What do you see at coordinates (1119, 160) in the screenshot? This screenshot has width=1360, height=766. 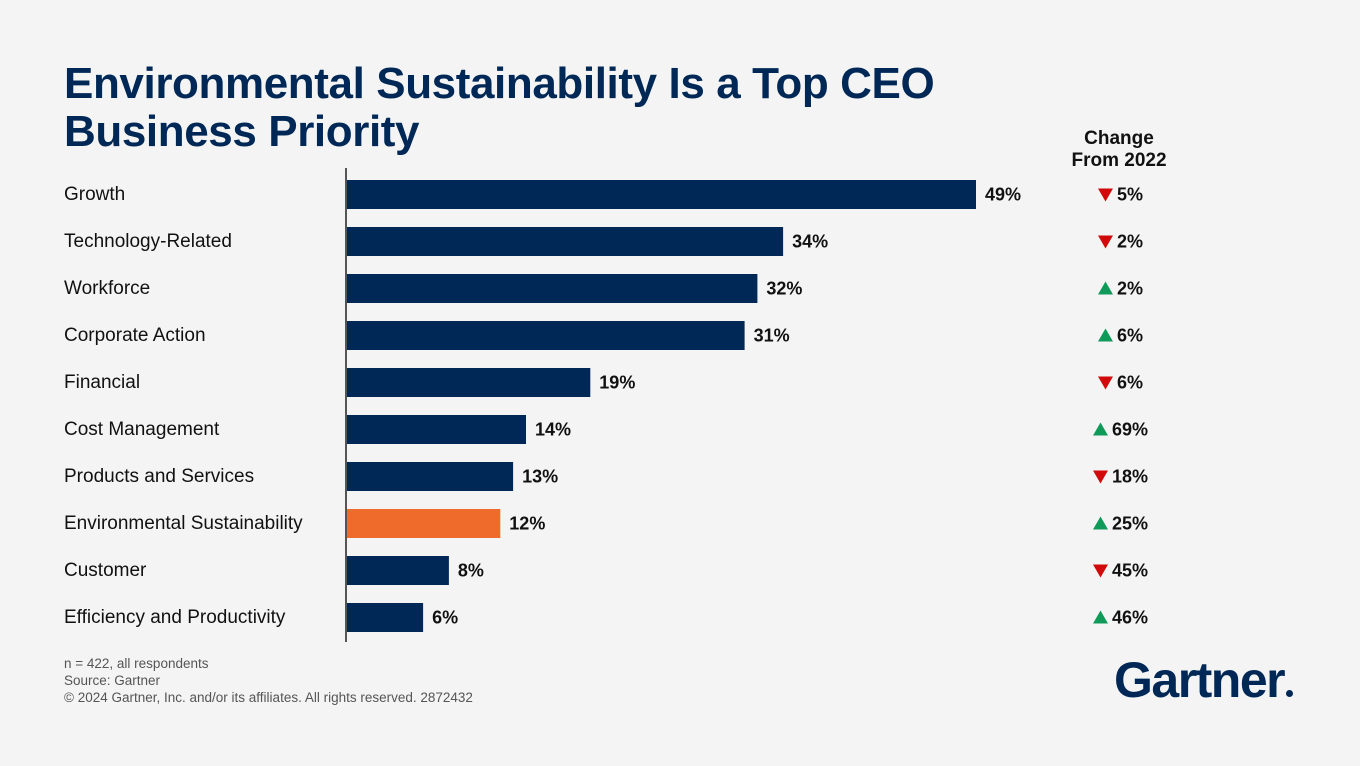 I see `change-header-line2: From 2022` at bounding box center [1119, 160].